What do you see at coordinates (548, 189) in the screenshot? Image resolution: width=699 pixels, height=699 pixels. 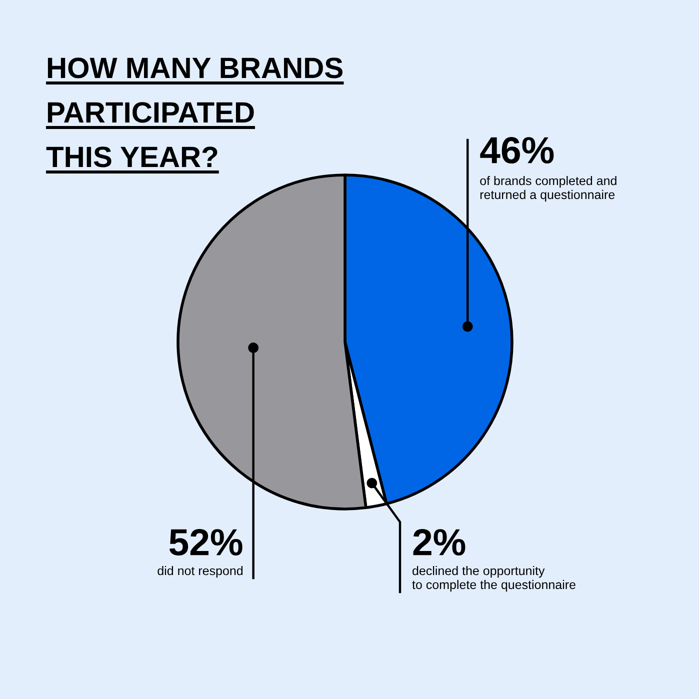 I see `slice-label: of brands completed and returned a questionnaire` at bounding box center [548, 189].